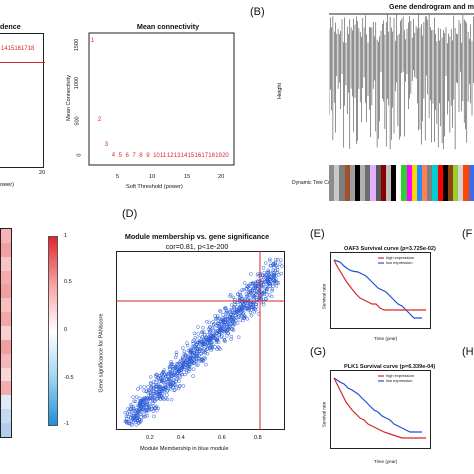  Describe the element at coordinates (107, 145) in the screenshot. I see `mc-point-label: 3` at that location.